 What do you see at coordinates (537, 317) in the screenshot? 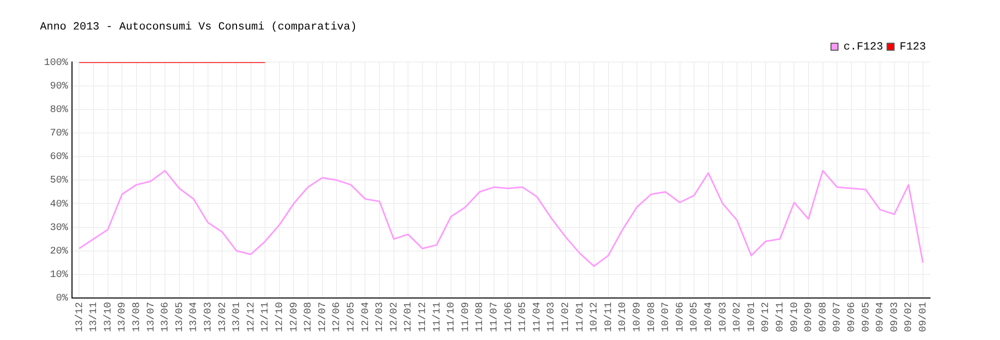
I see `x-tick-label: 11/04` at bounding box center [537, 317].